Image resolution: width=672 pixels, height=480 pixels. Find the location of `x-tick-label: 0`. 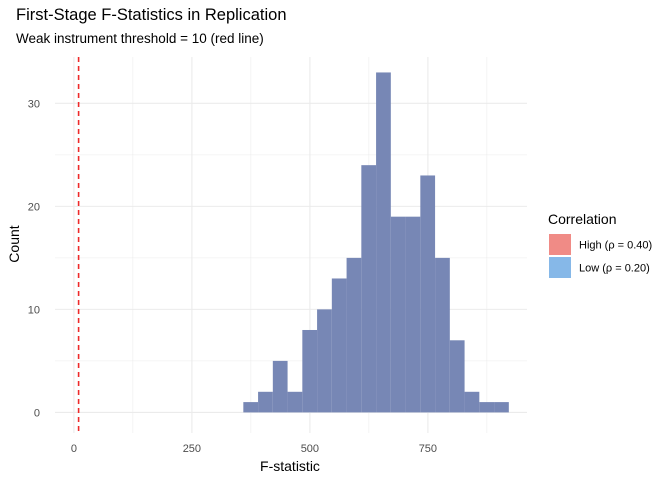

x-tick-label: 0 is located at coordinates (74, 449).